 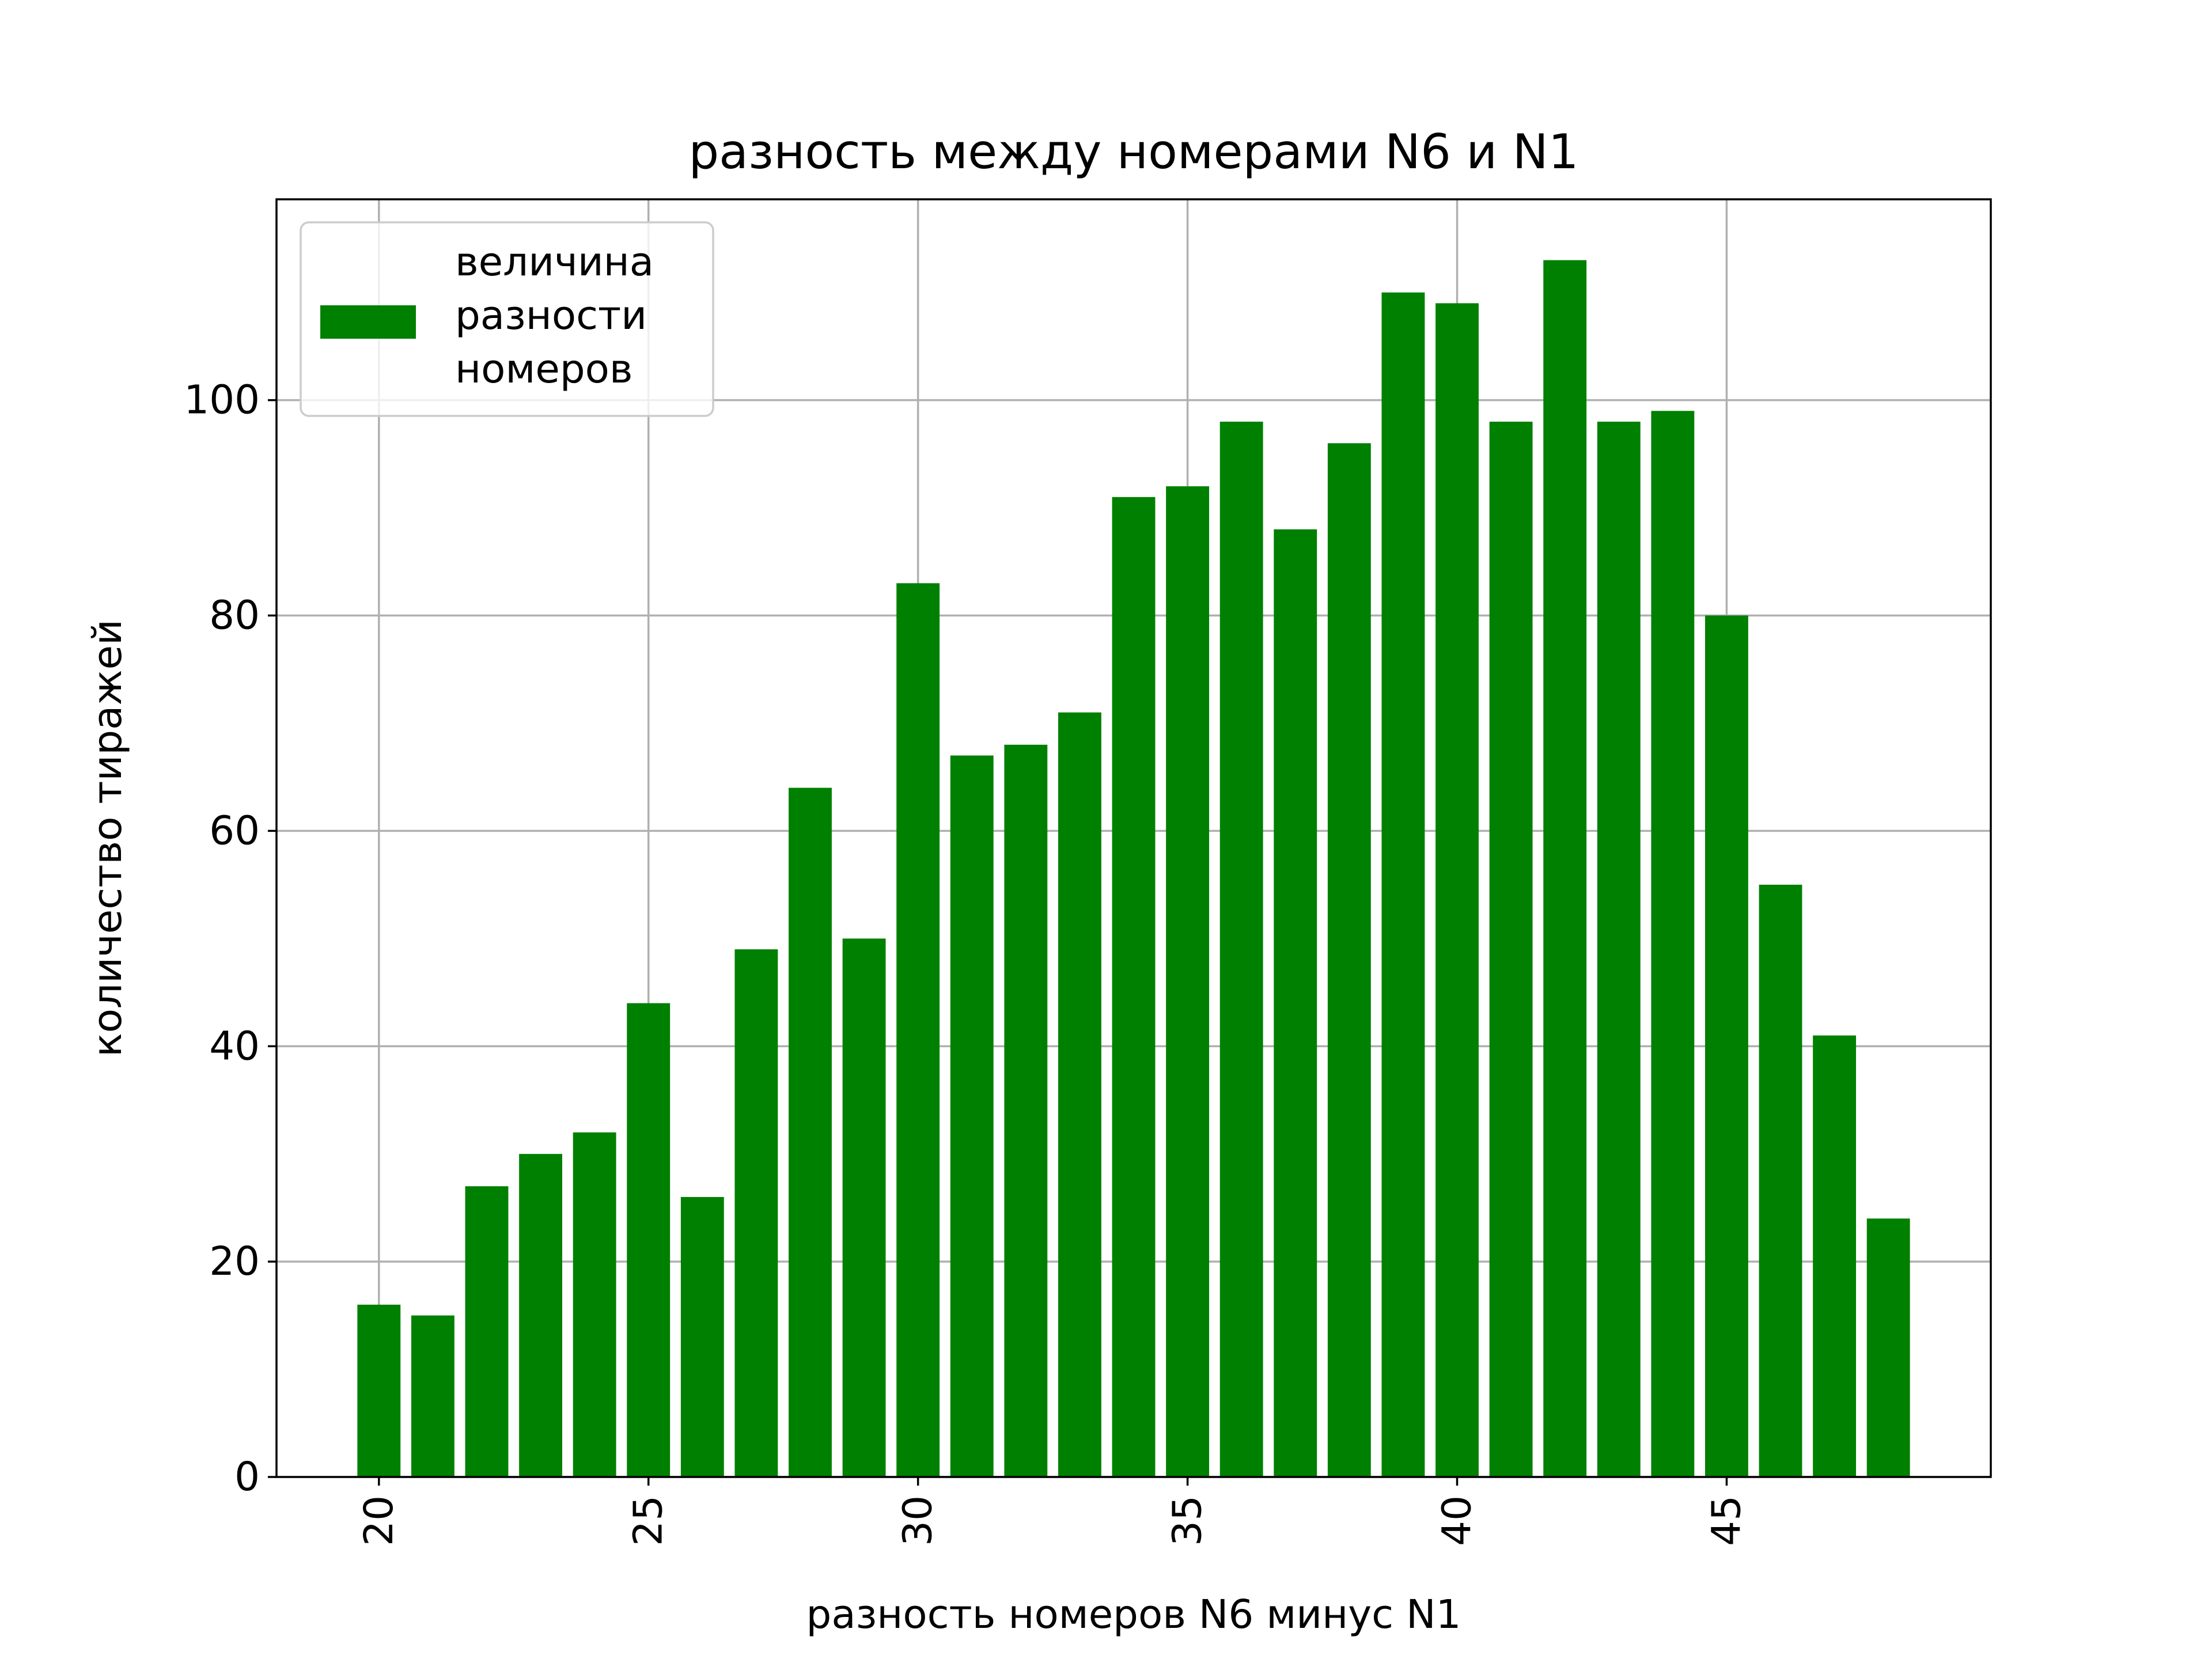 What do you see at coordinates (1133, 1615) in the screenshot?
I see `x-axis-label: разность номеров N6 минус N1` at bounding box center [1133, 1615].